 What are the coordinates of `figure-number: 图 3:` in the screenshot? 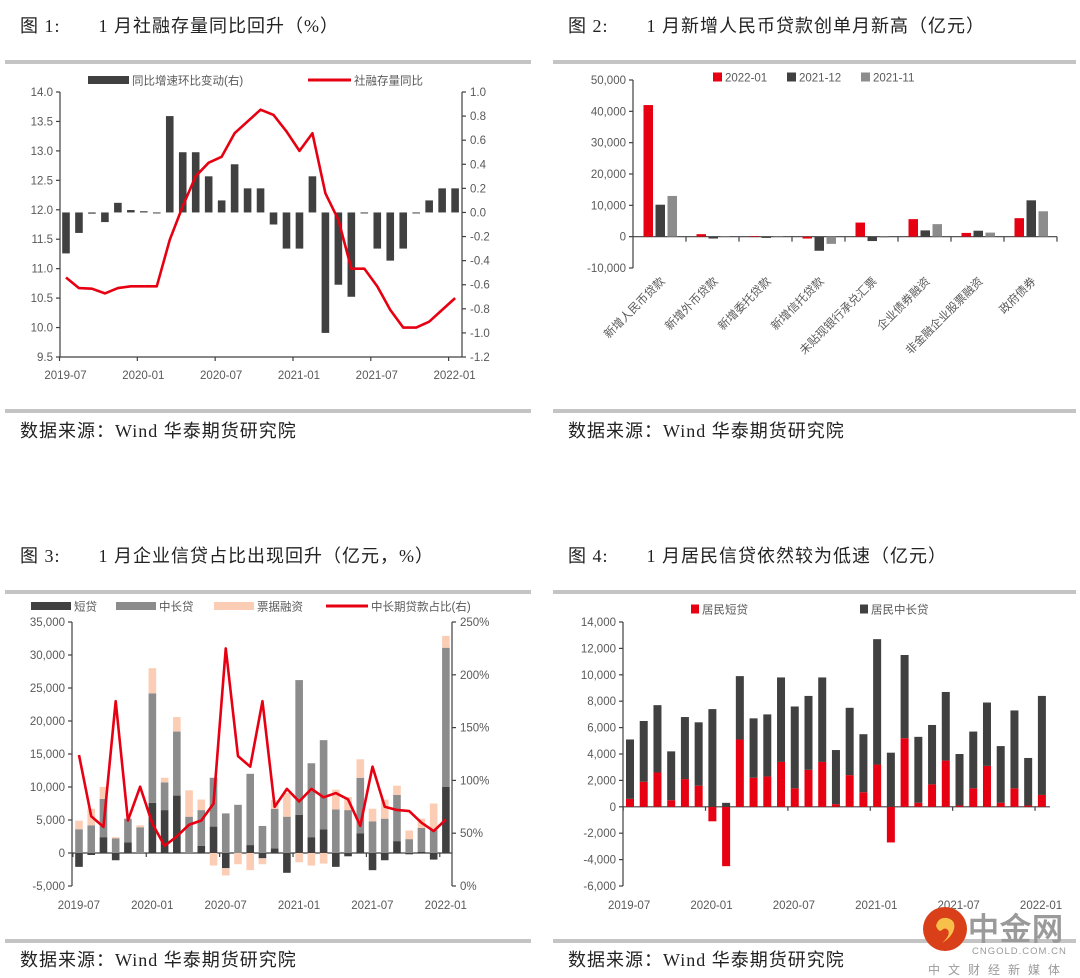 It's located at (40, 556).